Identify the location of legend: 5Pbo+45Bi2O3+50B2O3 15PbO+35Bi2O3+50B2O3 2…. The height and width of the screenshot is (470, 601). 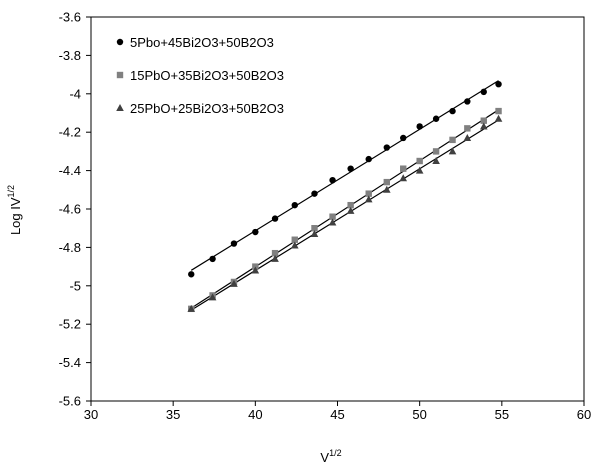
(200, 75).